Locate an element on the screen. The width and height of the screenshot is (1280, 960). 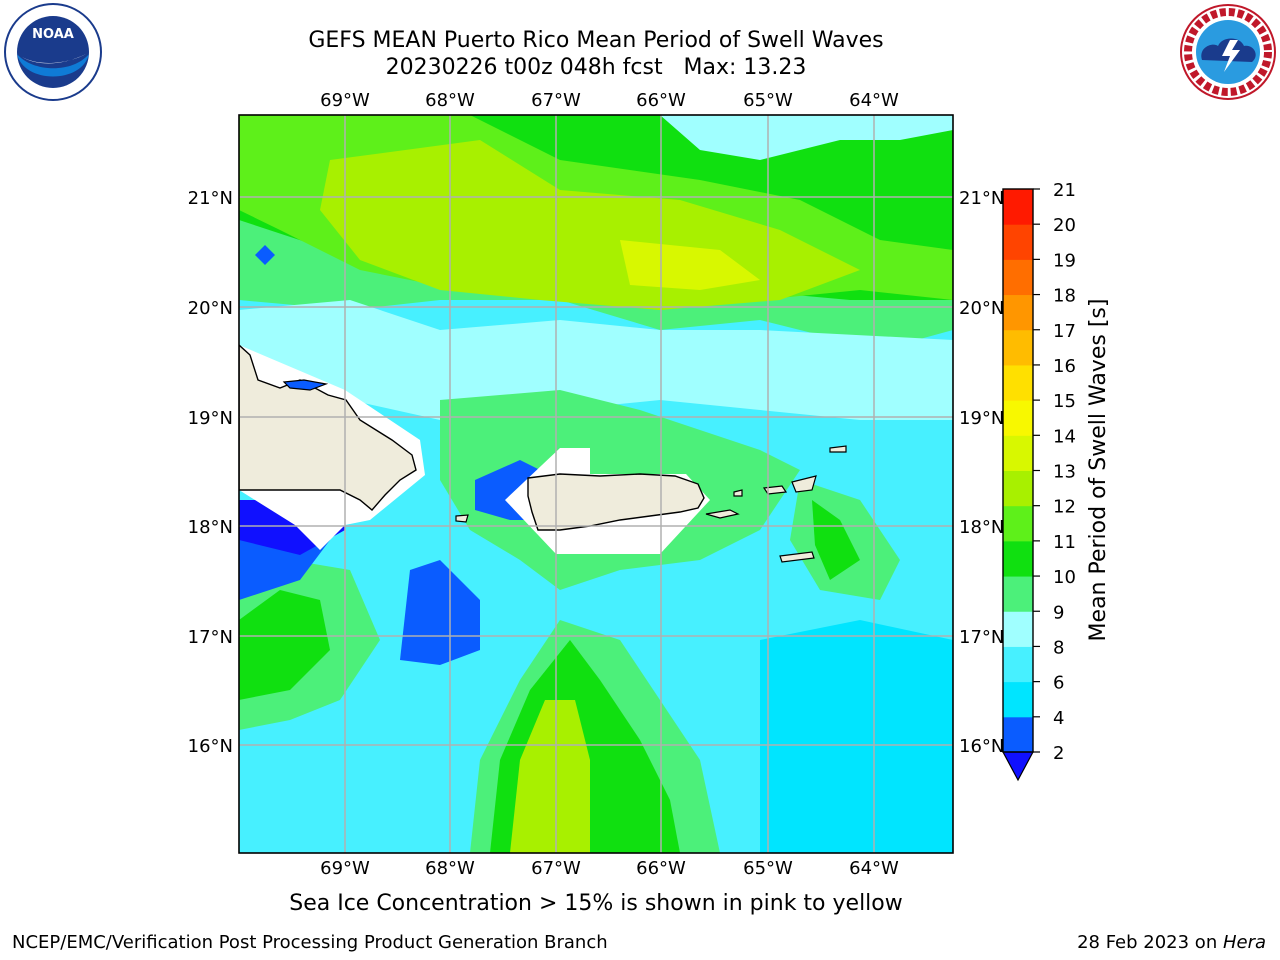
field-blue-patch-central is located at coordinates (440, 612).